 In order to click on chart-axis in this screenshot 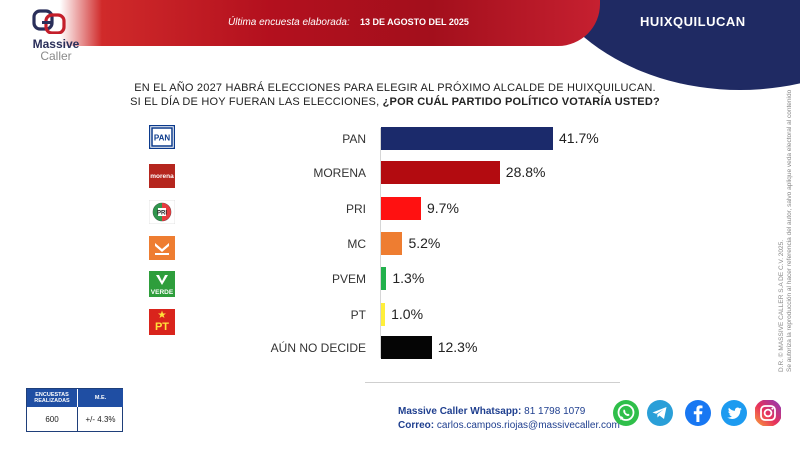, I will do `click(380, 243)`.